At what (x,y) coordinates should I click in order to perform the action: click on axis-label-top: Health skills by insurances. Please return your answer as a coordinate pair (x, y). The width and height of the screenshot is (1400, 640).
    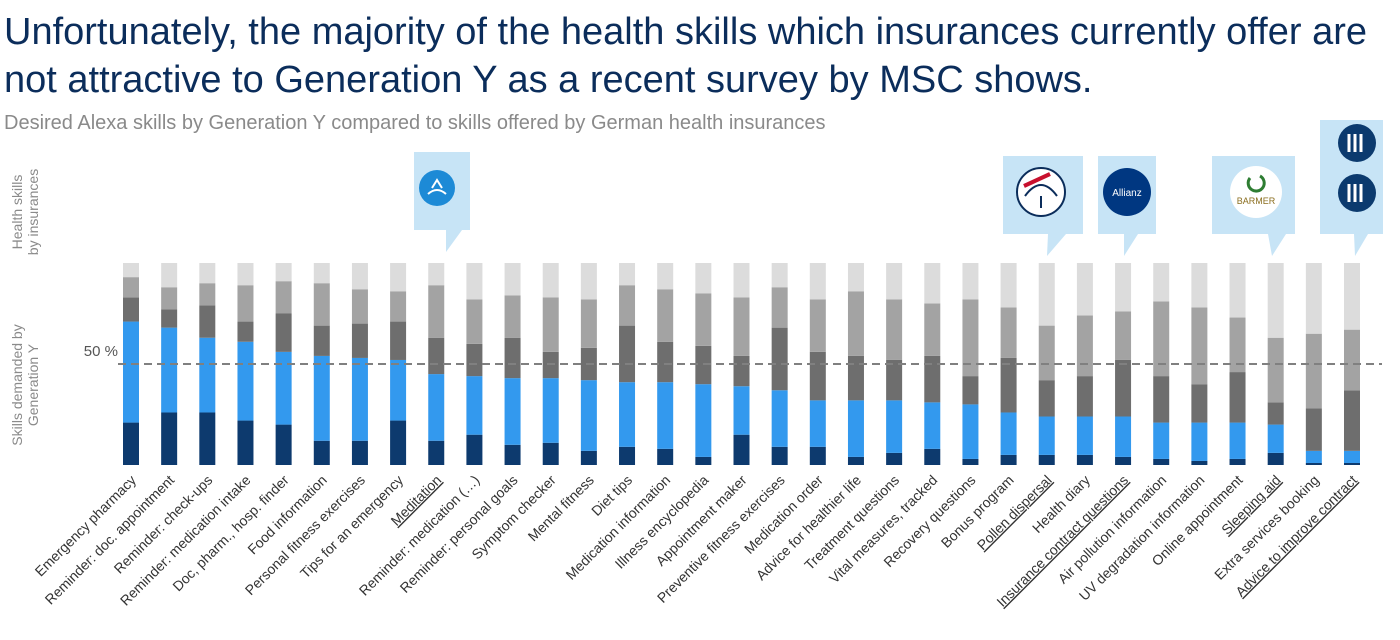
    Looking at the image, I should click on (25, 212).